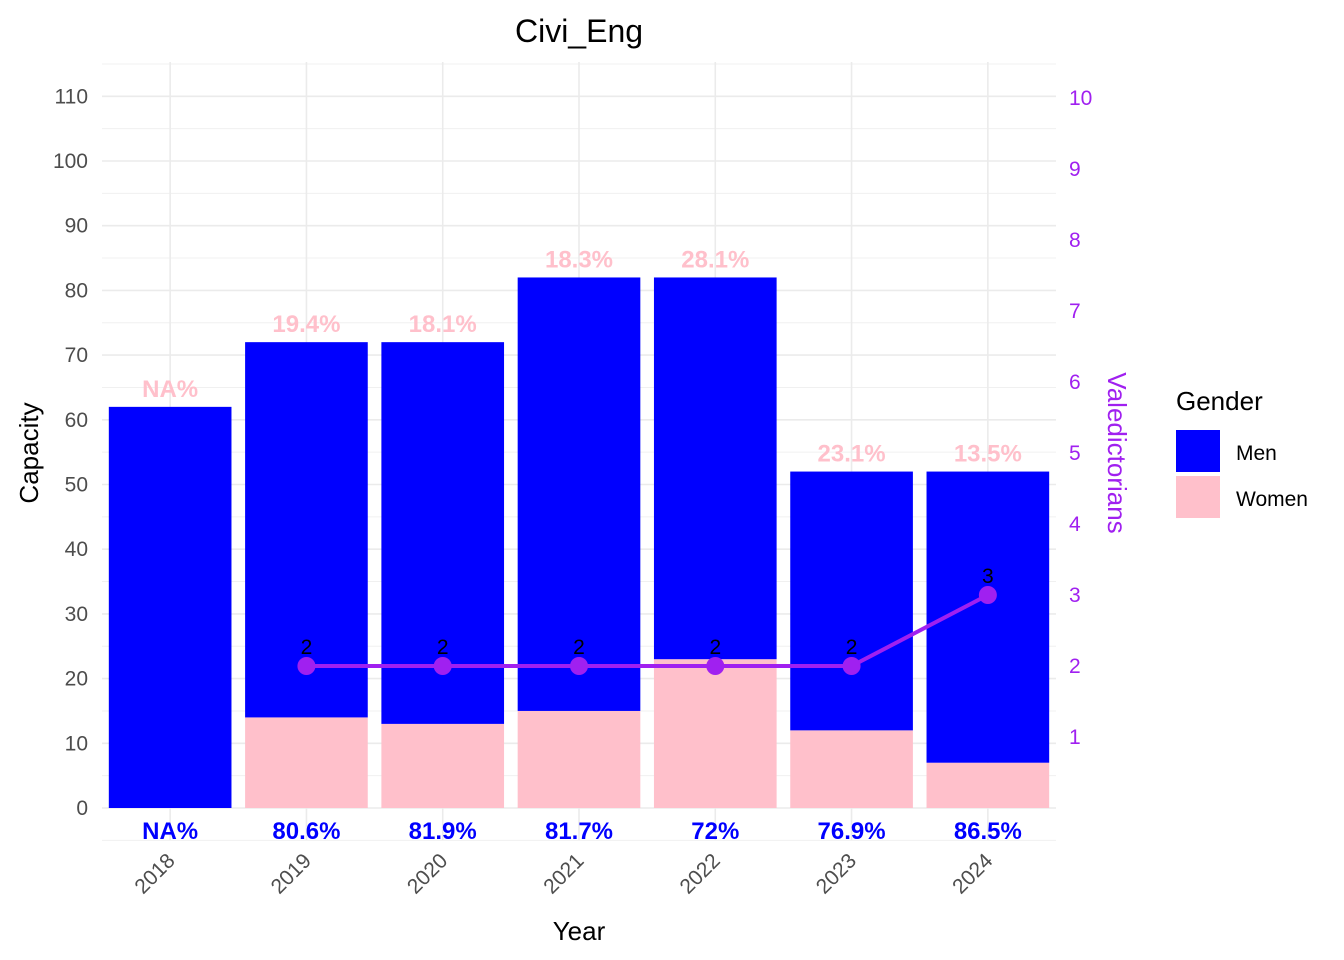 The height and width of the screenshot is (960, 1344). What do you see at coordinates (1080, 98) in the screenshot?
I see `y2-tick-label: 10` at bounding box center [1080, 98].